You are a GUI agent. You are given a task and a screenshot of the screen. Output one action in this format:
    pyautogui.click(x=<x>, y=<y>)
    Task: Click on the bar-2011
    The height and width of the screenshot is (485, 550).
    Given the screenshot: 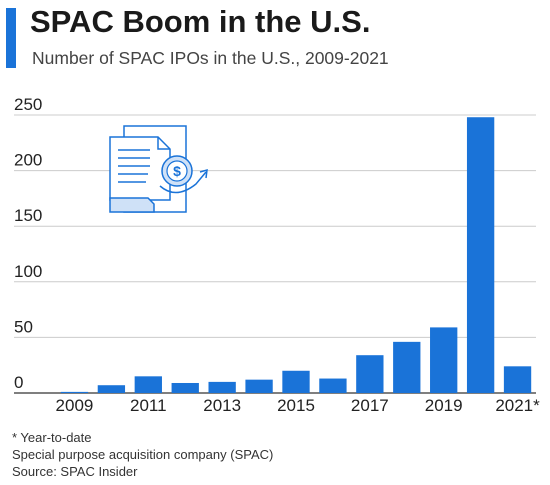 What is the action you would take?
    pyautogui.click(x=148, y=384)
    